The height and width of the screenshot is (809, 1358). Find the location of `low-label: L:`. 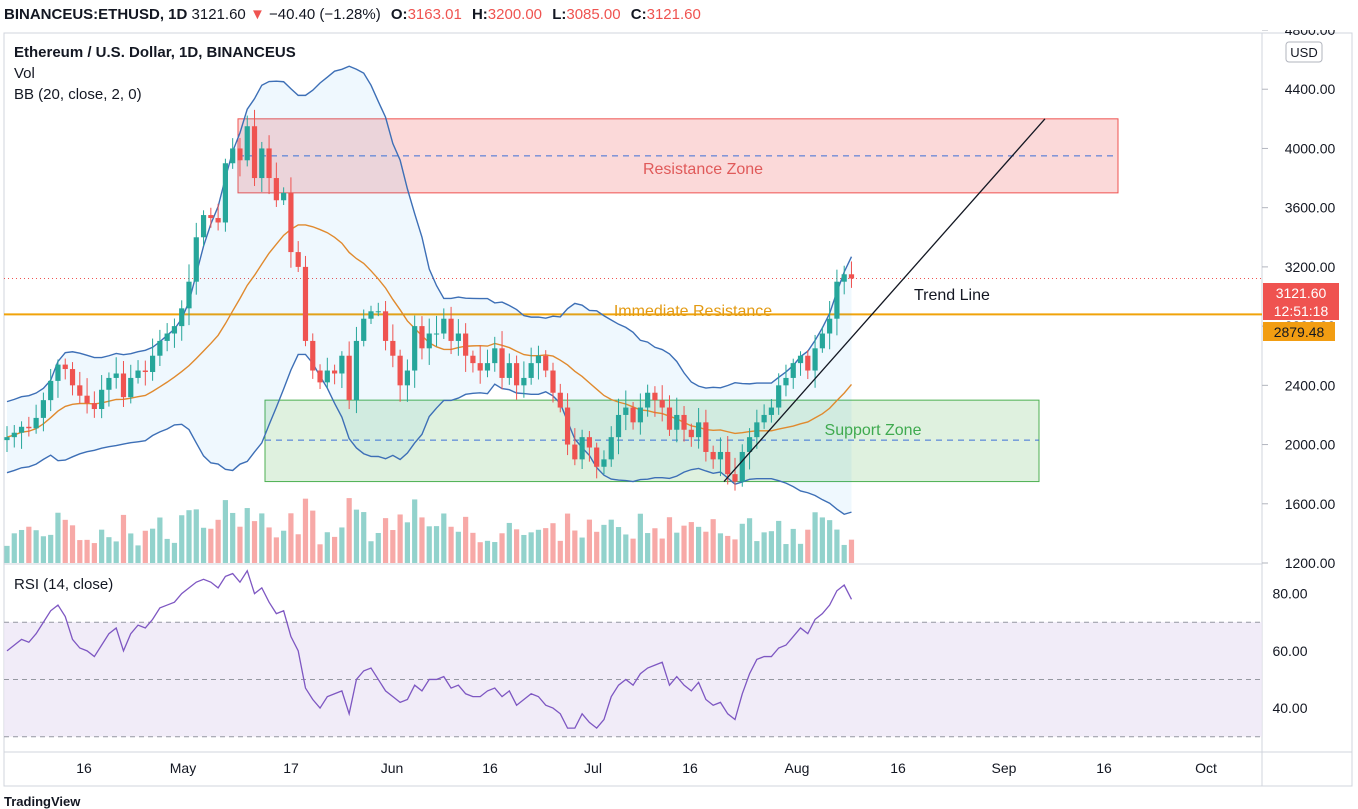

low-label: L: is located at coordinates (559, 14).